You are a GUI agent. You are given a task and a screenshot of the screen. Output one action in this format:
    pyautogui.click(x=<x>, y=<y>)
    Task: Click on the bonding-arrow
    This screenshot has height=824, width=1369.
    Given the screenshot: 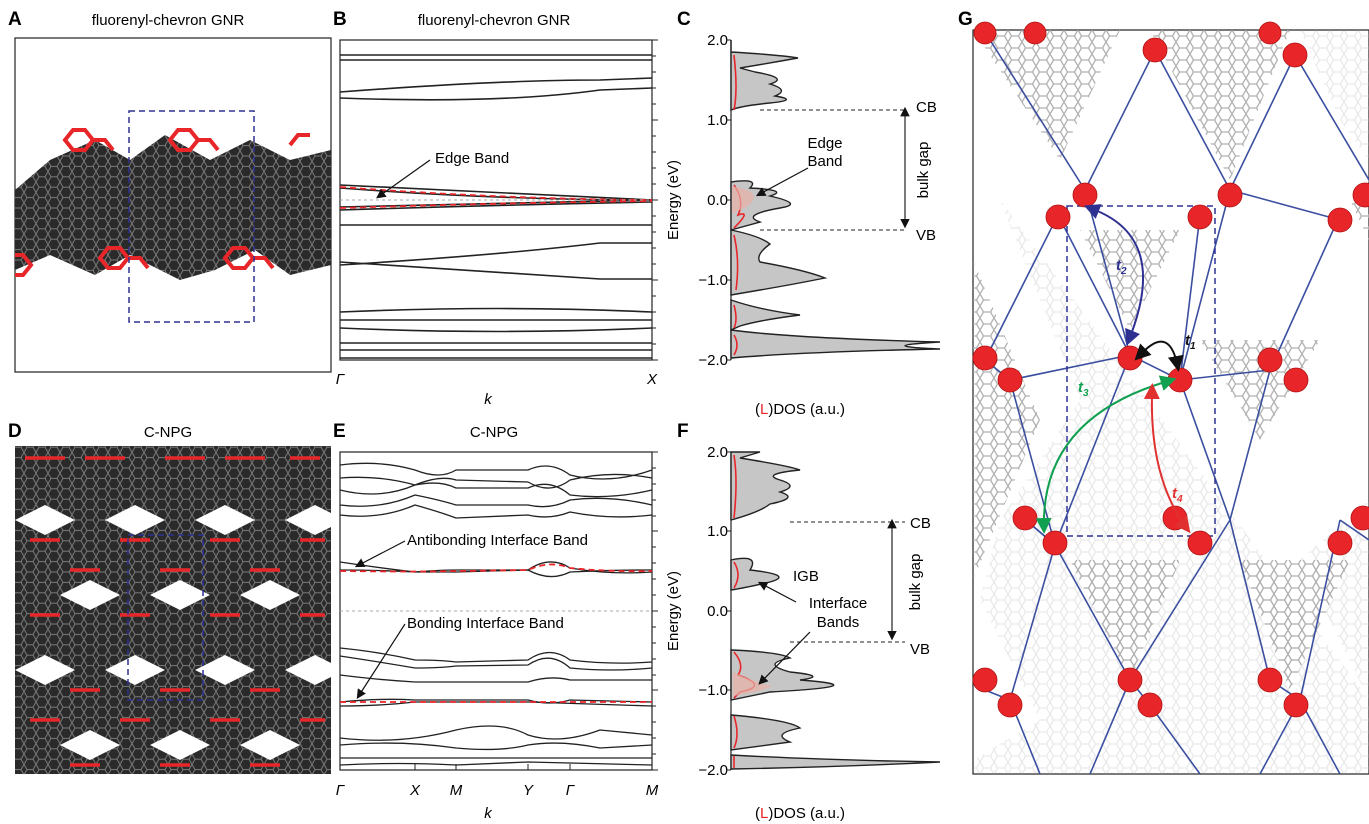 What is the action you would take?
    pyautogui.click(x=381, y=661)
    